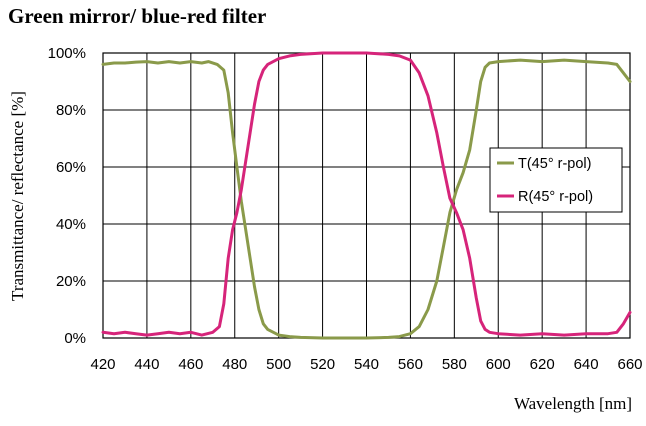  What do you see at coordinates (322, 364) in the screenshot?
I see `x-tick-label: 520` at bounding box center [322, 364].